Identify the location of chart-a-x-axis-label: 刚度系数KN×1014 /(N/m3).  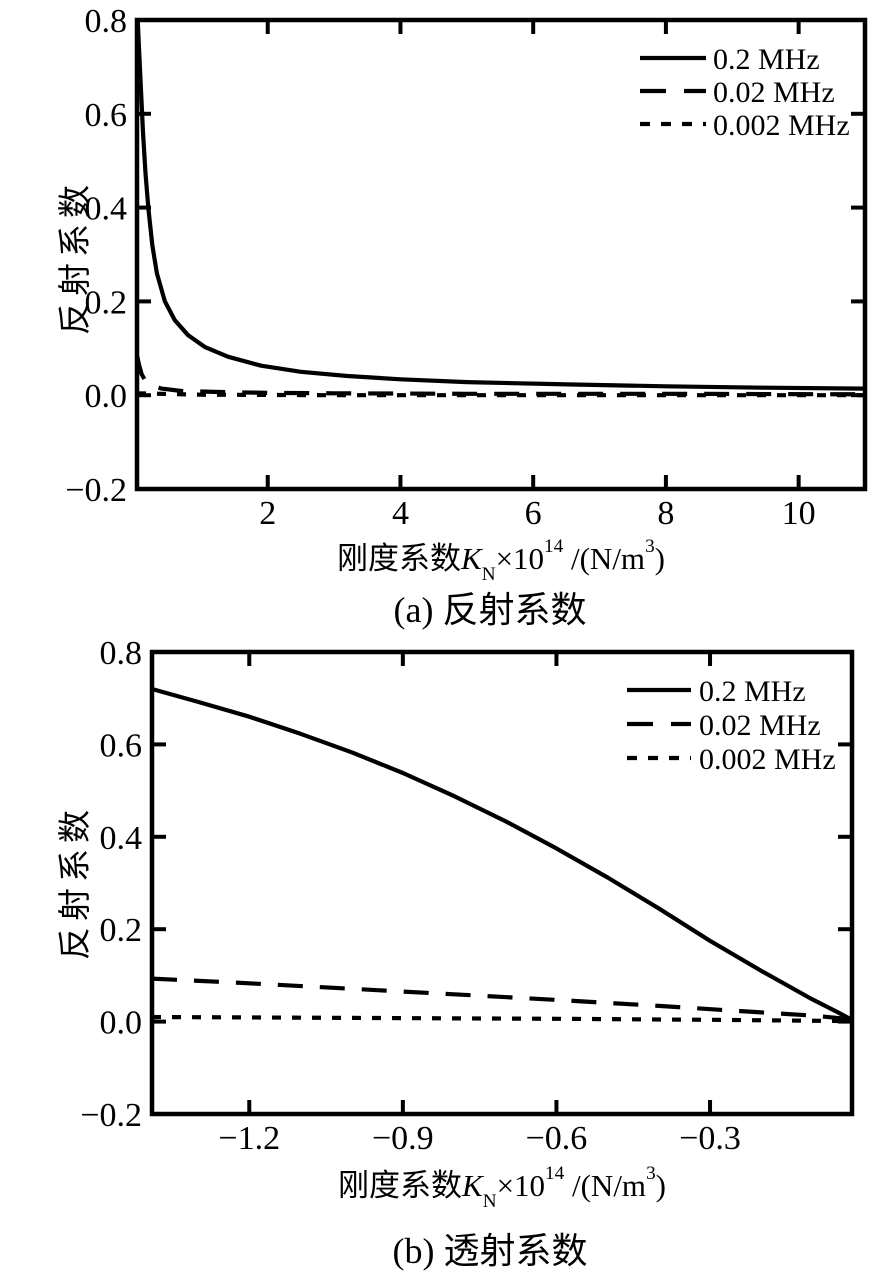
(501, 558).